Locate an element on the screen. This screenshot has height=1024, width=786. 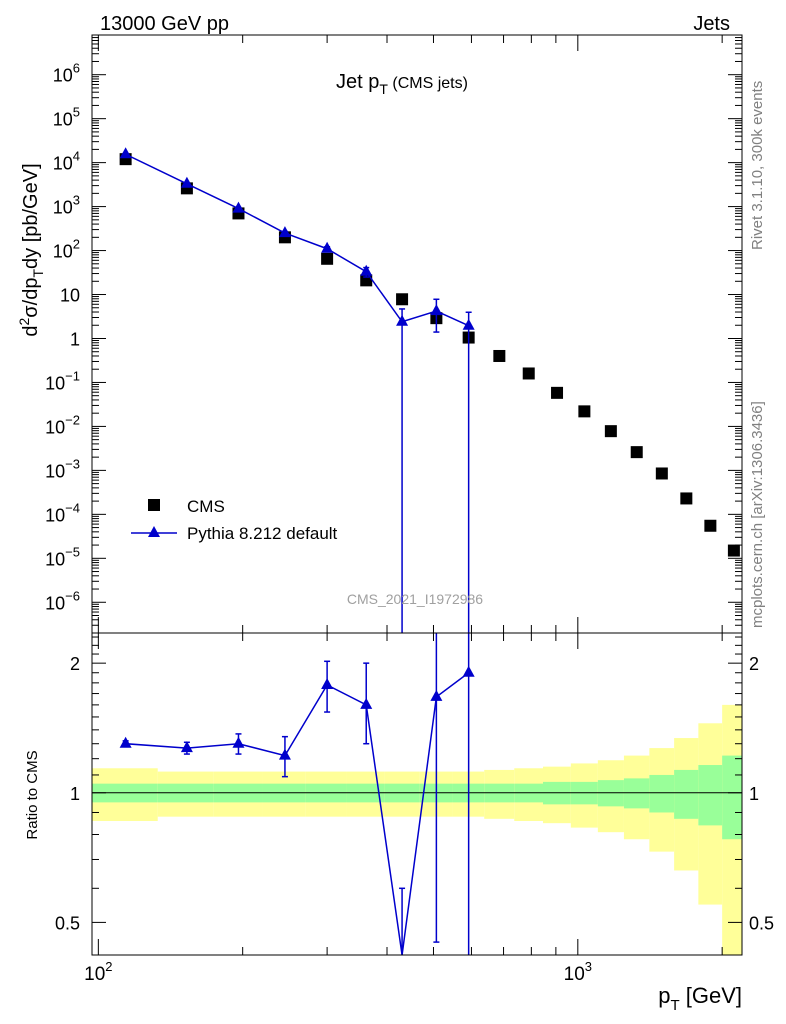
main-y-axis-label: d2σ/dpTdy [pb/GeV] is located at coordinates (31, 249).